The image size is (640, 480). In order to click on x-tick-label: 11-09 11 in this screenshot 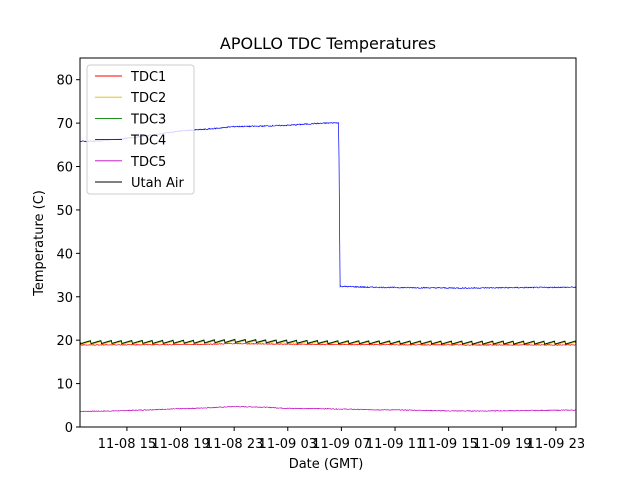, I will do `click(395, 444)`.